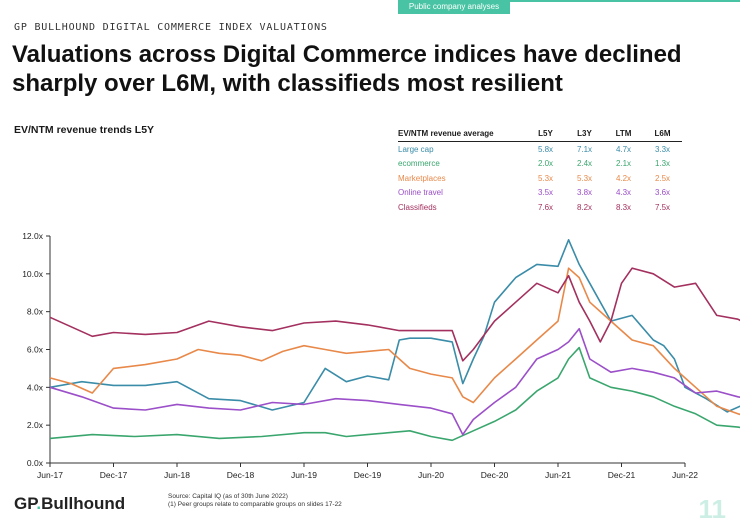 The image size is (740, 525). Describe the element at coordinates (569, 1) in the screenshot. I see `header-accent-rule` at that location.